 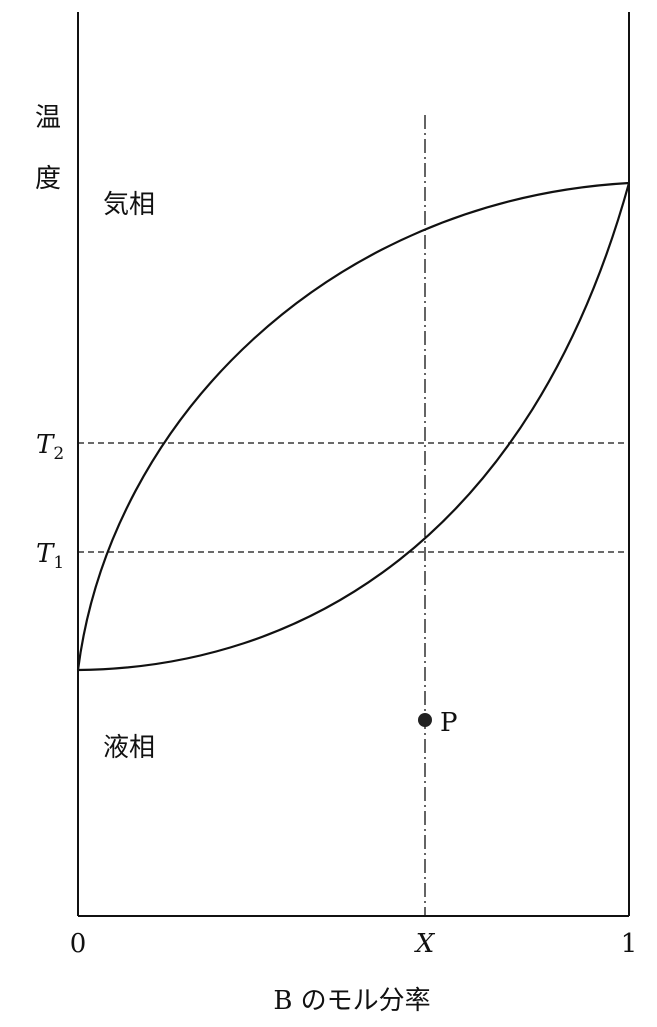 What do you see at coordinates (425, 944) in the screenshot?
I see `x-tick-x: X` at bounding box center [425, 944].